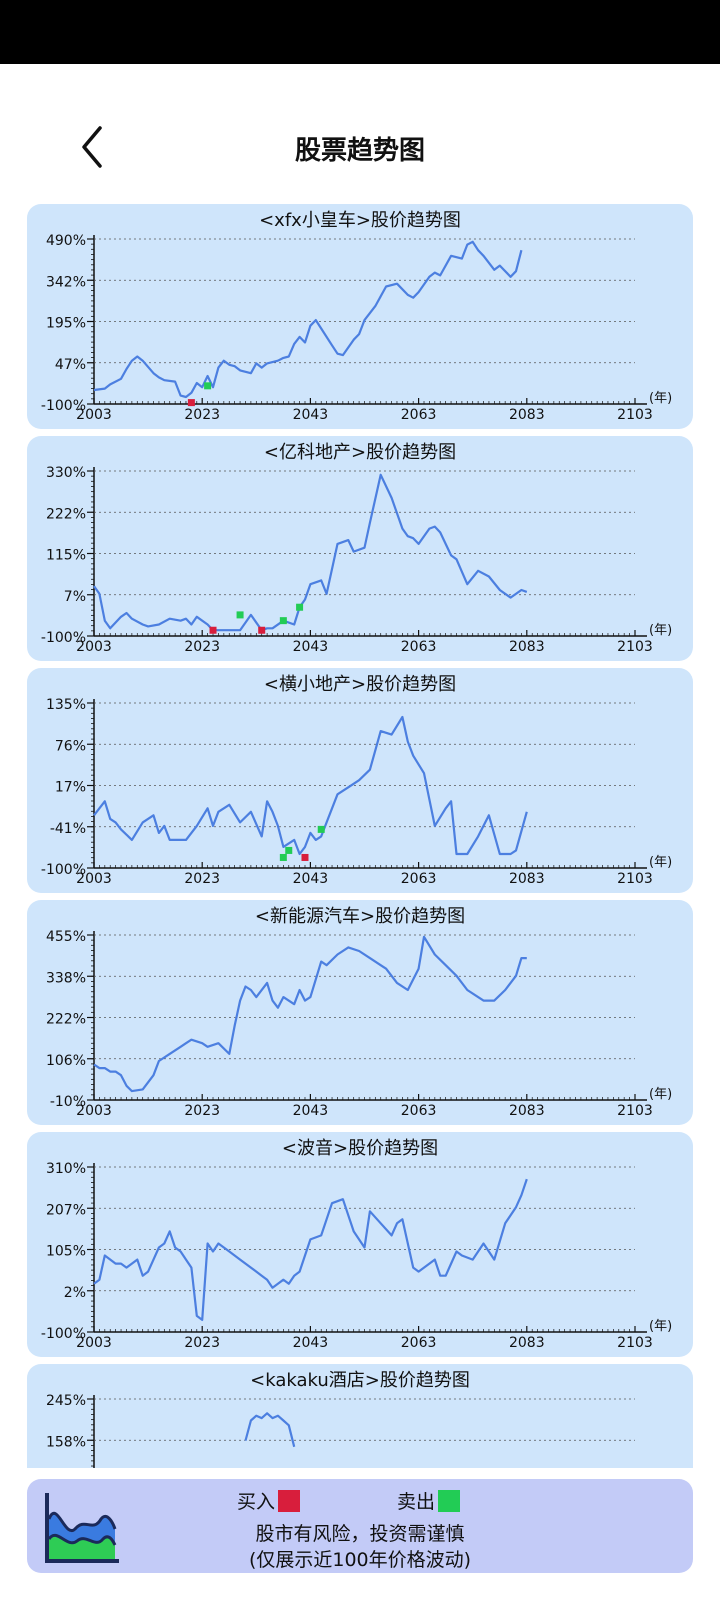 The height and width of the screenshot is (1600, 720). I want to click on y-tick-label: 310%, so click(66, 1169).